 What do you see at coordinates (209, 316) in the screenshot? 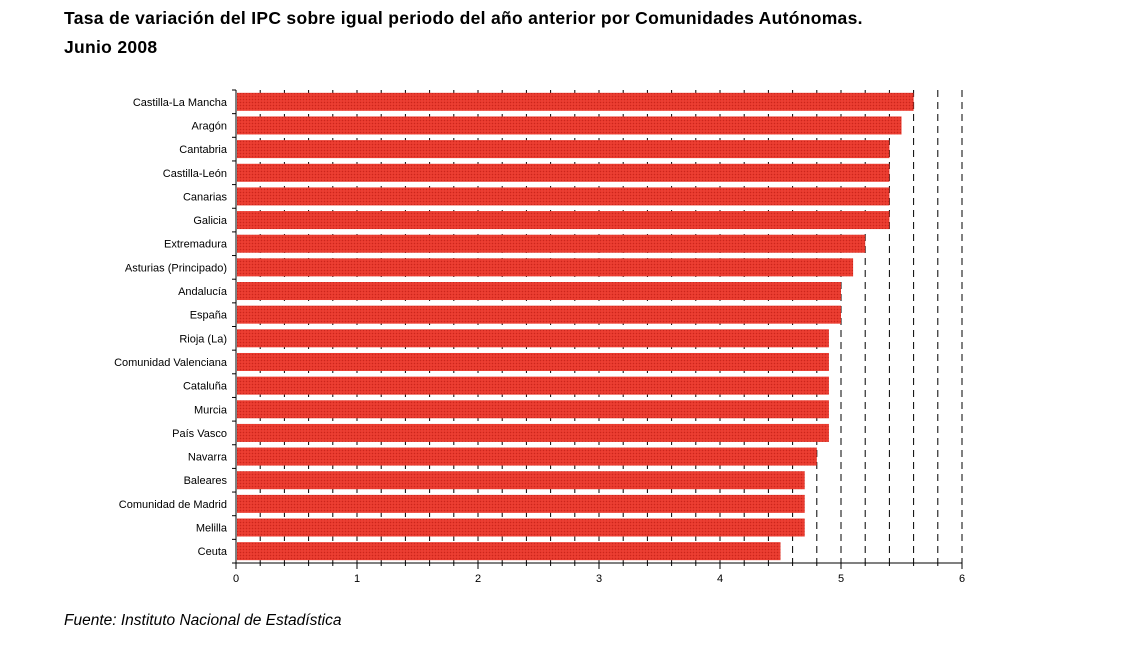
I see `category-label: España` at bounding box center [209, 316].